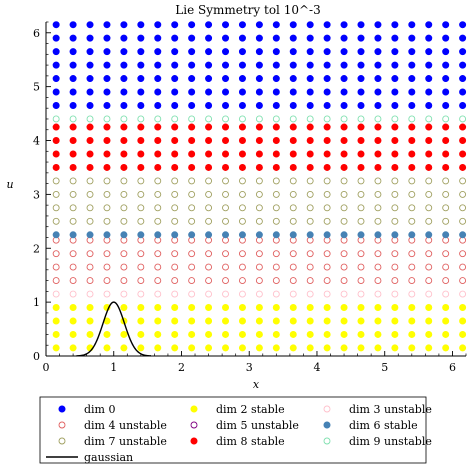 The height and width of the screenshot is (474, 474). What do you see at coordinates (181, 367) in the screenshot?
I see `x-tick-label: 2` at bounding box center [181, 367].